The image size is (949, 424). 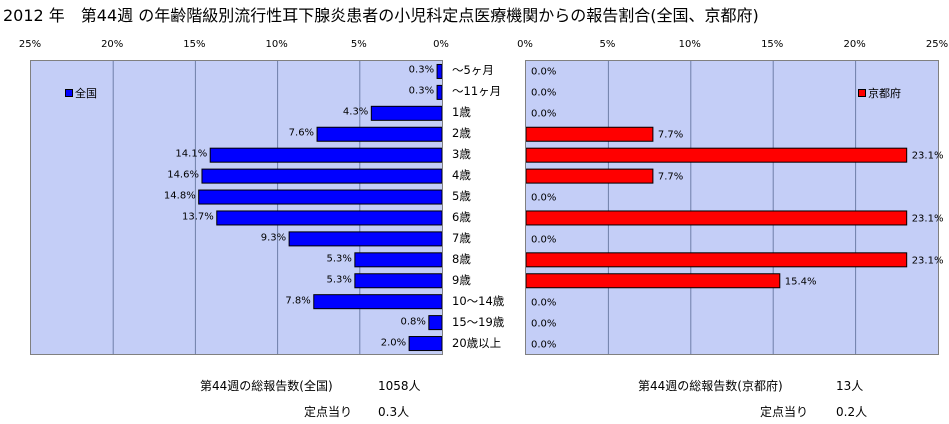 What do you see at coordinates (461, 133) in the screenshot?
I see `age-category-label: 2歳` at bounding box center [461, 133].